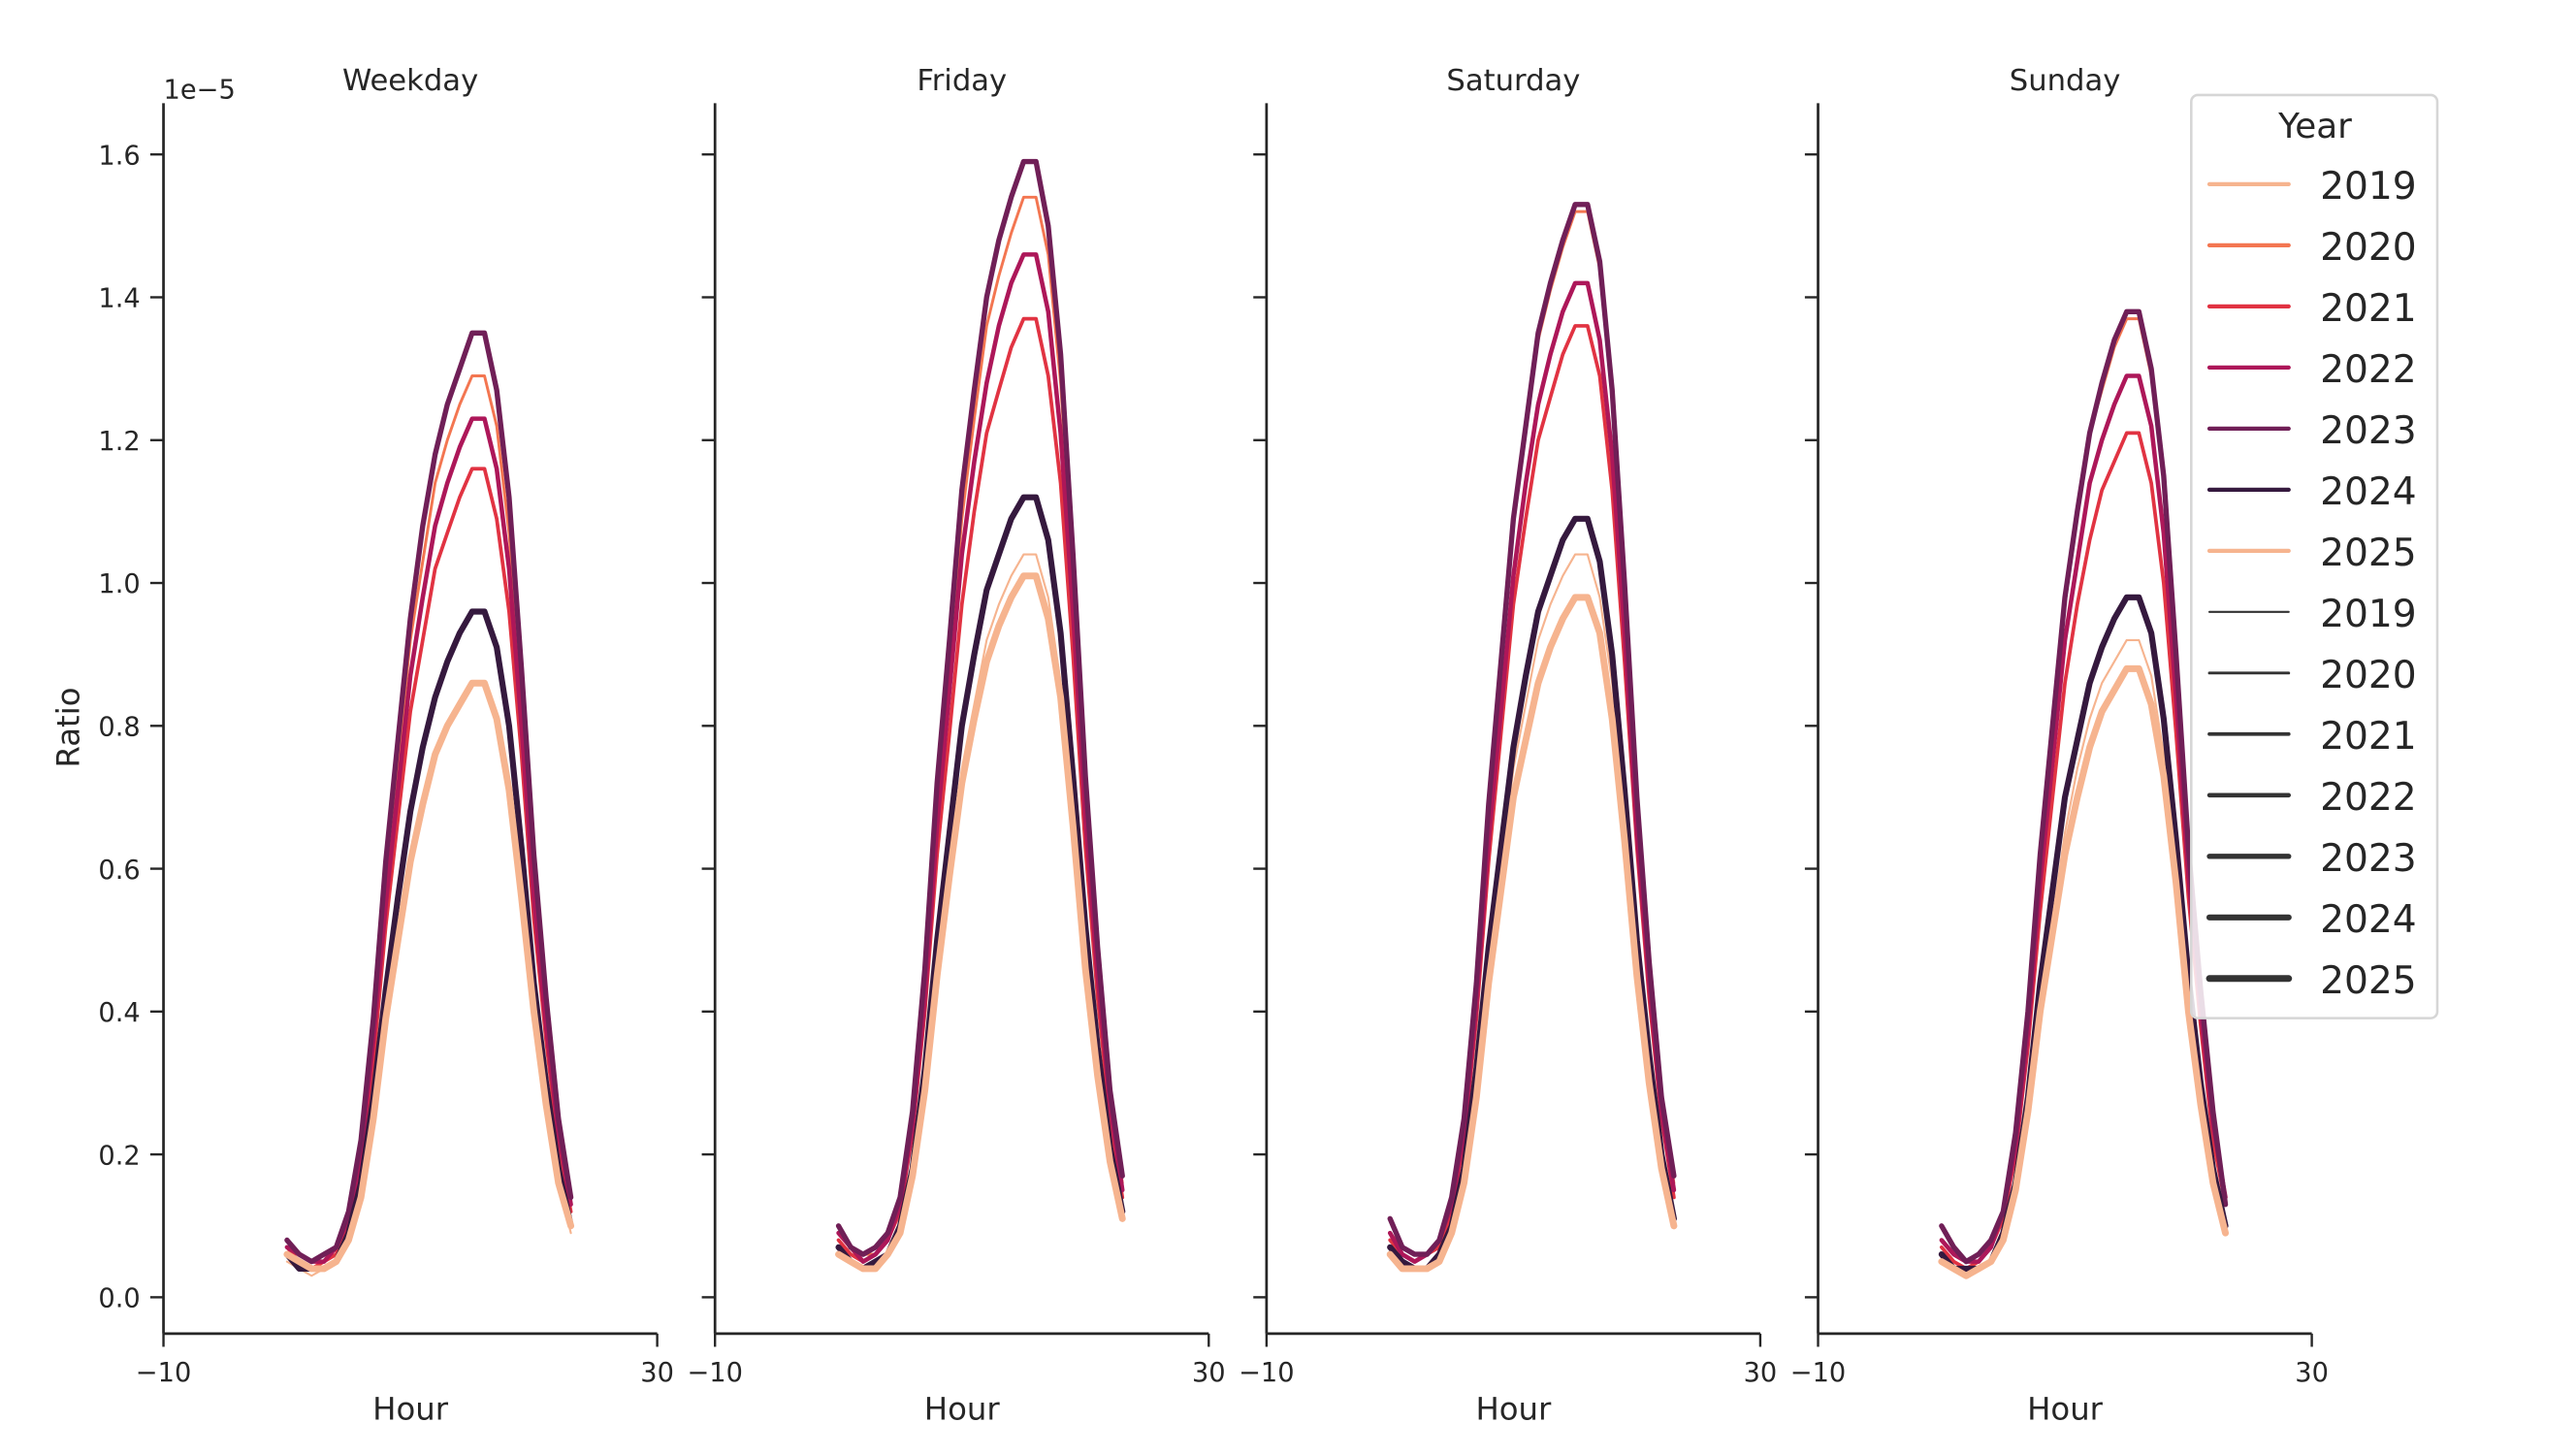 The width and height of the screenshot is (2576, 1455). Describe the element at coordinates (2312, 675) in the screenshot. I see `legend-entry-size-2020: 2020` at that location.